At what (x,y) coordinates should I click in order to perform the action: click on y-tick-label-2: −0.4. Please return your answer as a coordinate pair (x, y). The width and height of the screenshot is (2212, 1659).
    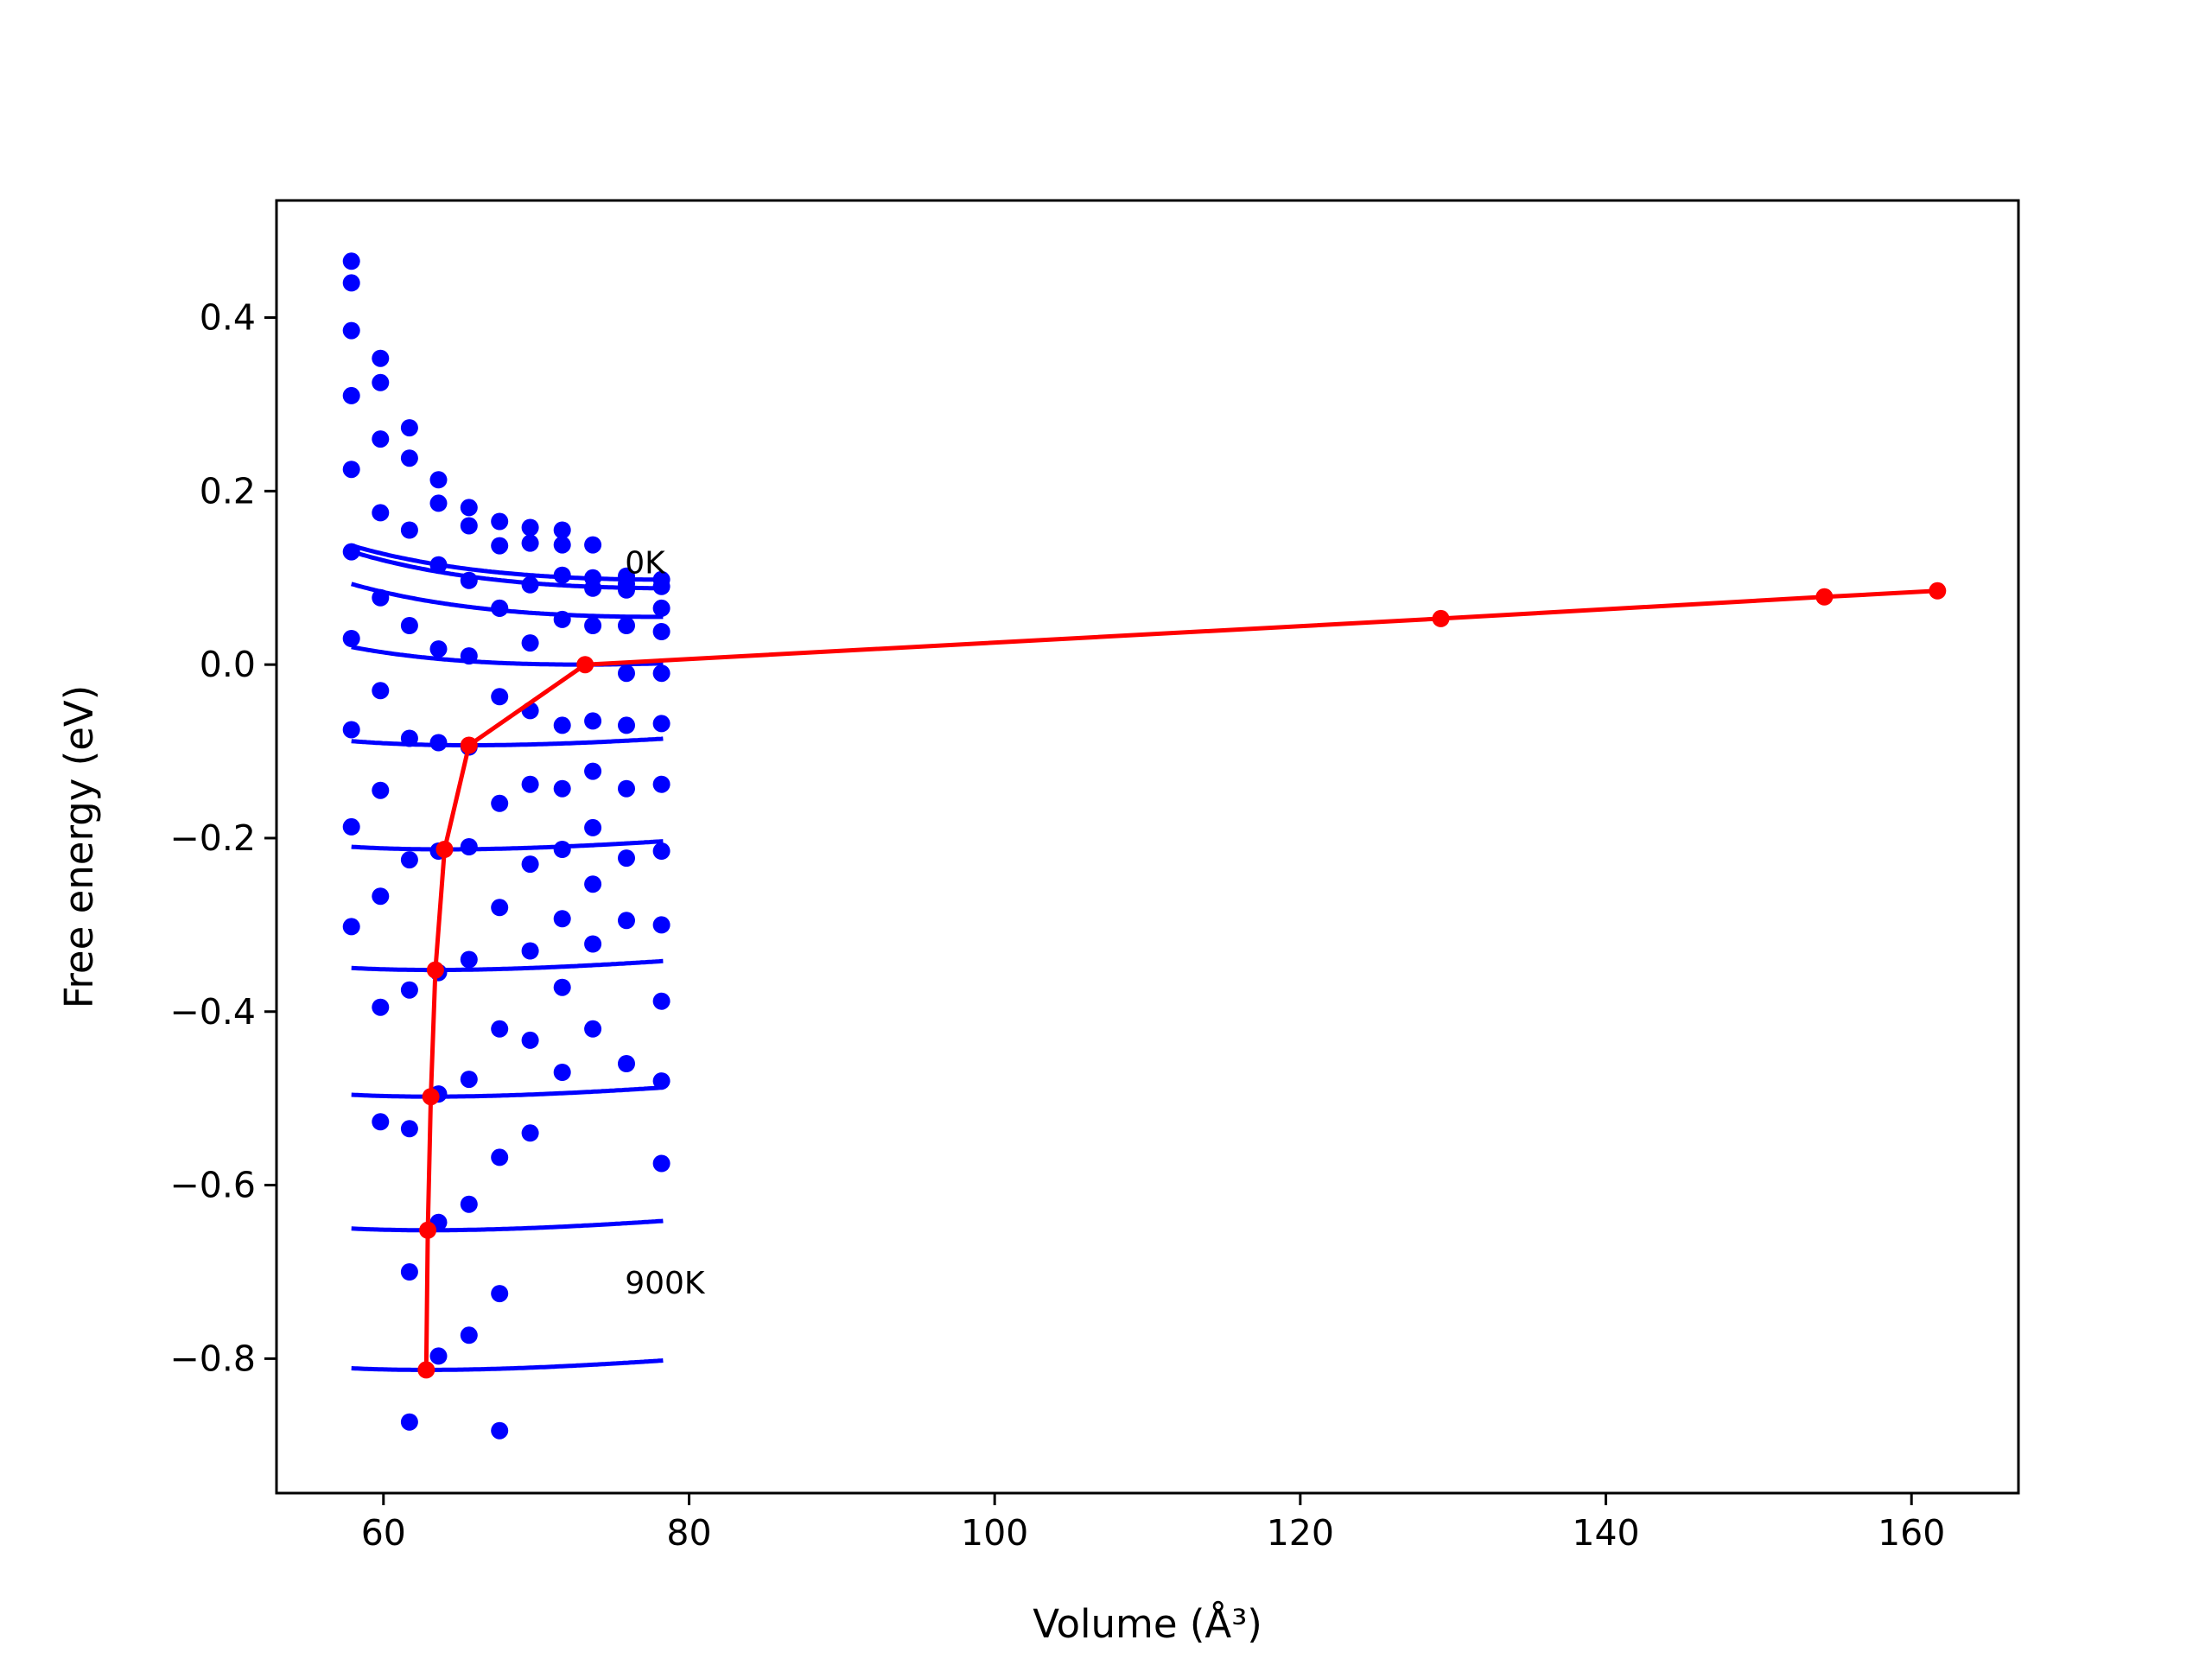
    Looking at the image, I should click on (212, 1012).